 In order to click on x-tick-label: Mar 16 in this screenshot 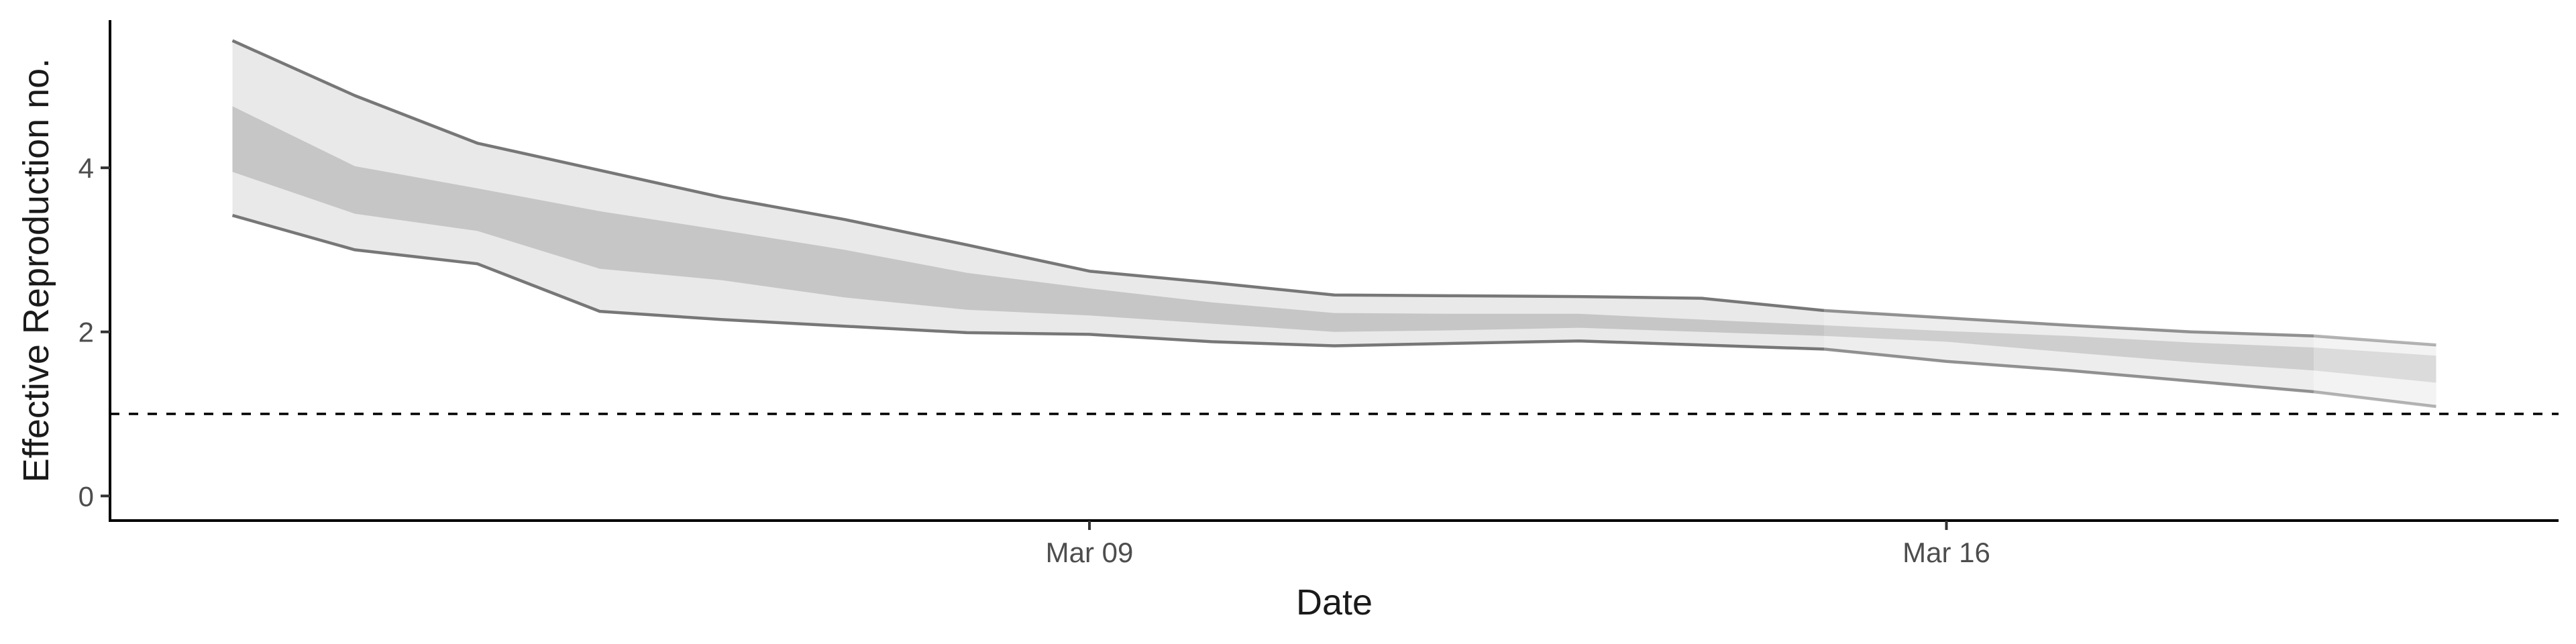, I will do `click(1946, 552)`.